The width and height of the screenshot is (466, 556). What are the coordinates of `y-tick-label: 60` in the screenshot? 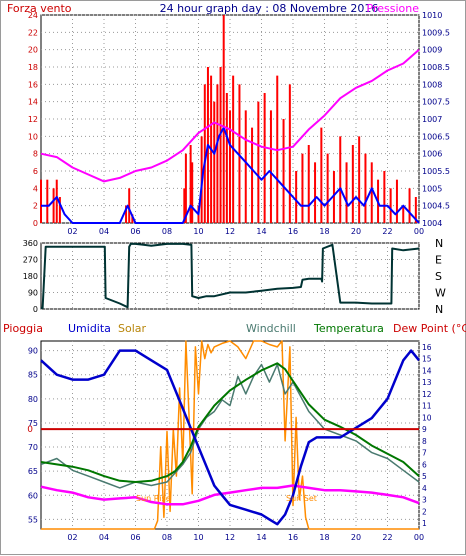 It's located at (33, 495).